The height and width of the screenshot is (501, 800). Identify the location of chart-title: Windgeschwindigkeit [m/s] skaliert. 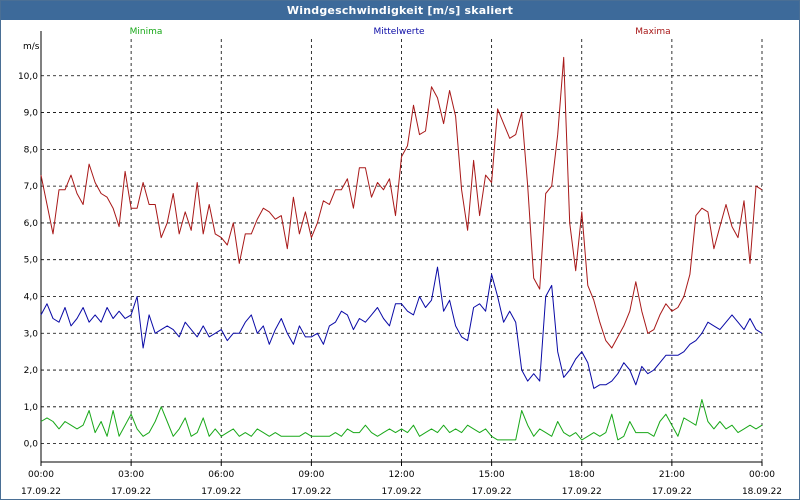
(400, 10).